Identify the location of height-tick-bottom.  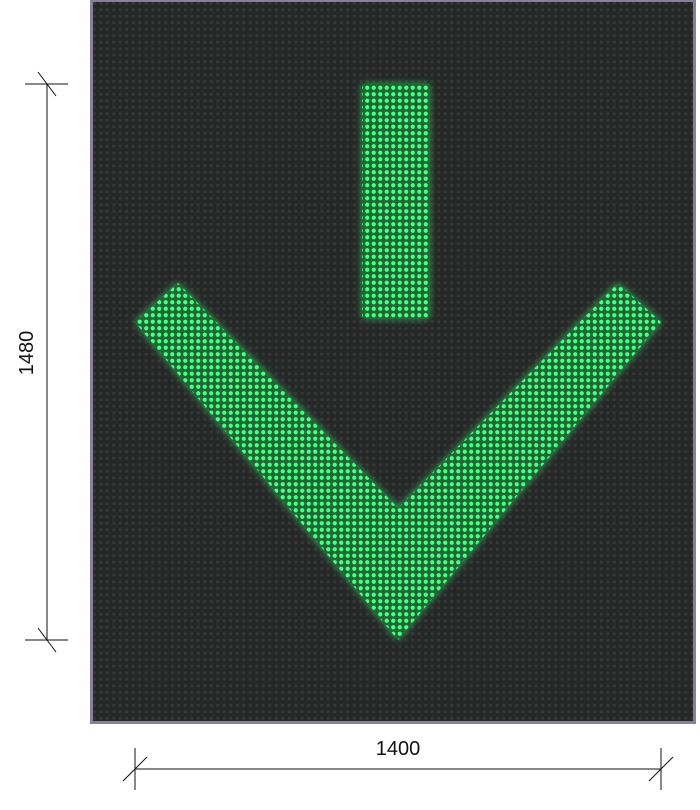
(47, 640).